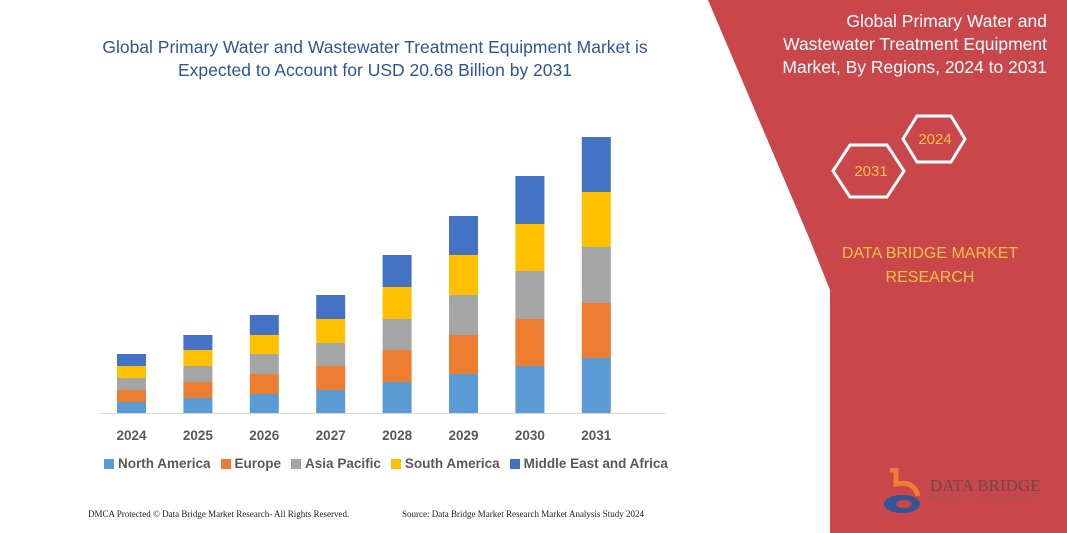 The width and height of the screenshot is (1067, 533). I want to click on x-tick-label: 2031, so click(596, 435).